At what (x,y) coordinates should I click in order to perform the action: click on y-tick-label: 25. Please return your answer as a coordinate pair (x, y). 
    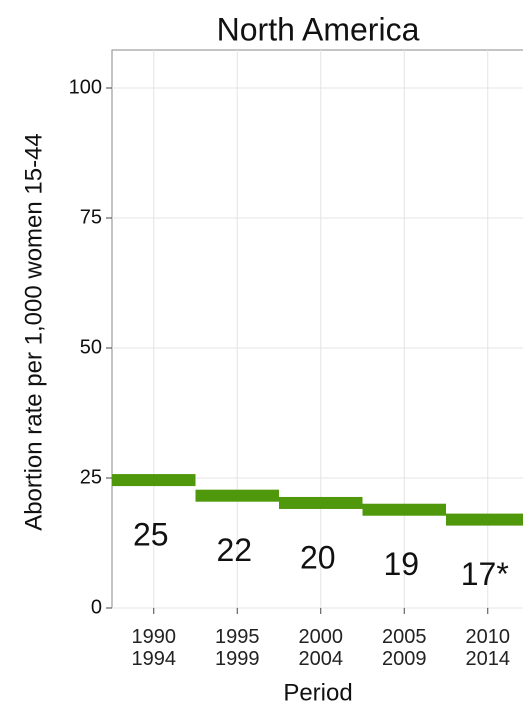
    Looking at the image, I should click on (91, 477).